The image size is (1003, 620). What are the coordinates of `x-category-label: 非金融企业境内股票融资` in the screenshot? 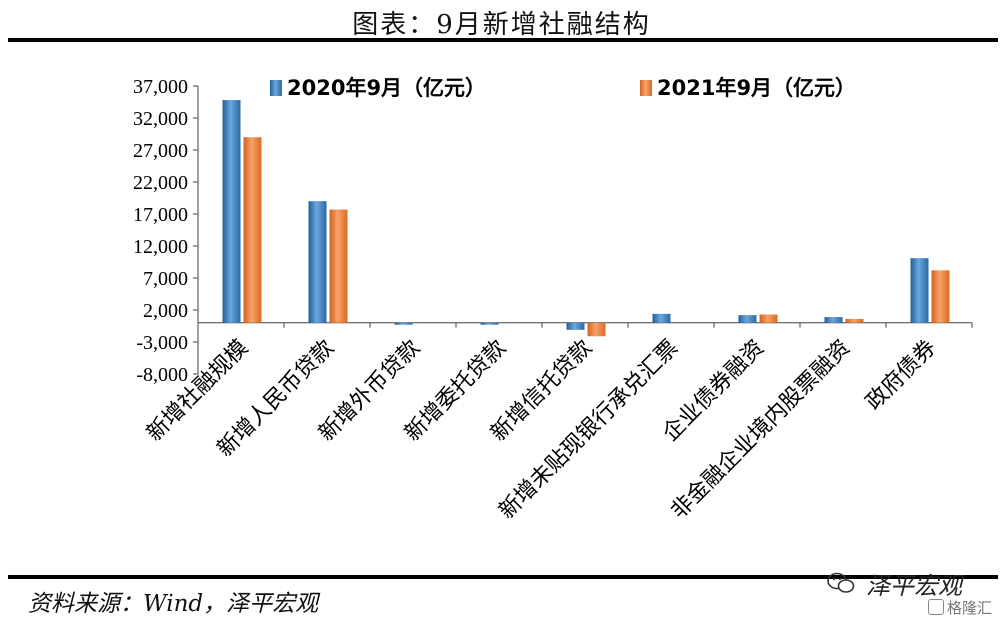 It's located at (760, 429).